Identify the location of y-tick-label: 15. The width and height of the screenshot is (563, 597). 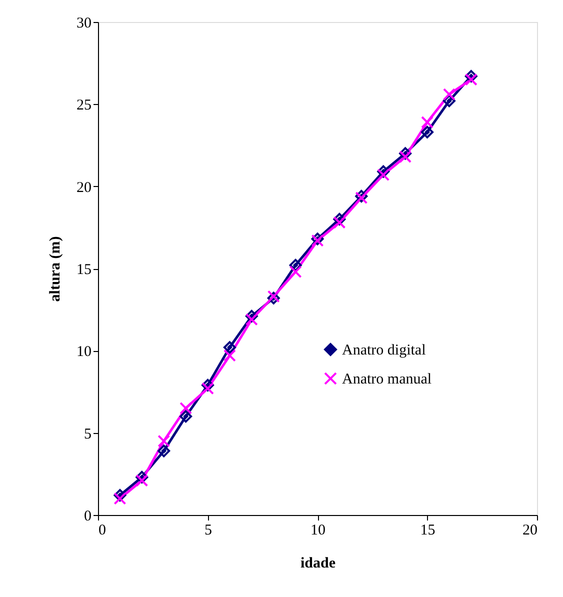
(84, 270).